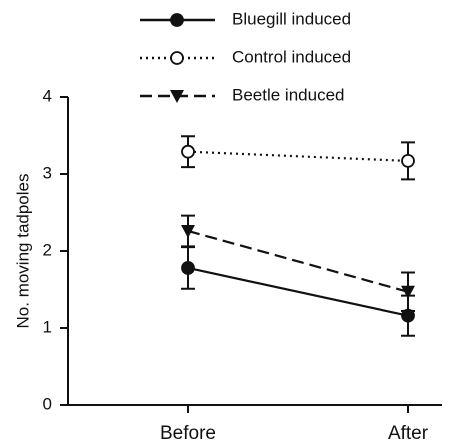 The image size is (451, 444). I want to click on y-axis-label: No. moving tadpoles, so click(22, 251).